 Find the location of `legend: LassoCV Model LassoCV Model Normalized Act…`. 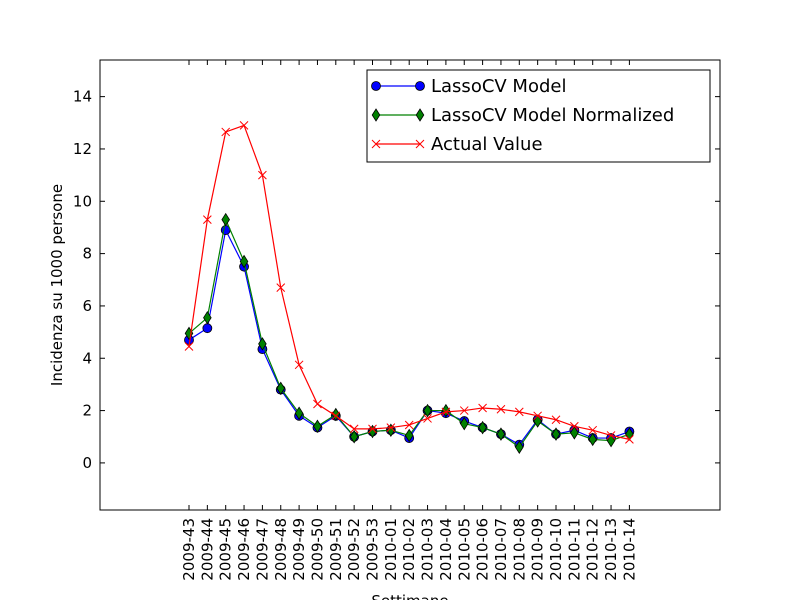

legend: LassoCV Model LassoCV Model Normalized Act… is located at coordinates (538, 116).